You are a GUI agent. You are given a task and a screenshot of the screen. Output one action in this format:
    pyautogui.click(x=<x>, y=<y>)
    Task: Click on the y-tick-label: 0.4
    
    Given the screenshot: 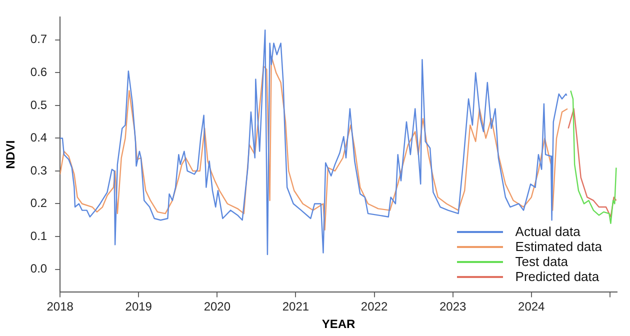 What is the action you would take?
    pyautogui.click(x=39, y=137)
    